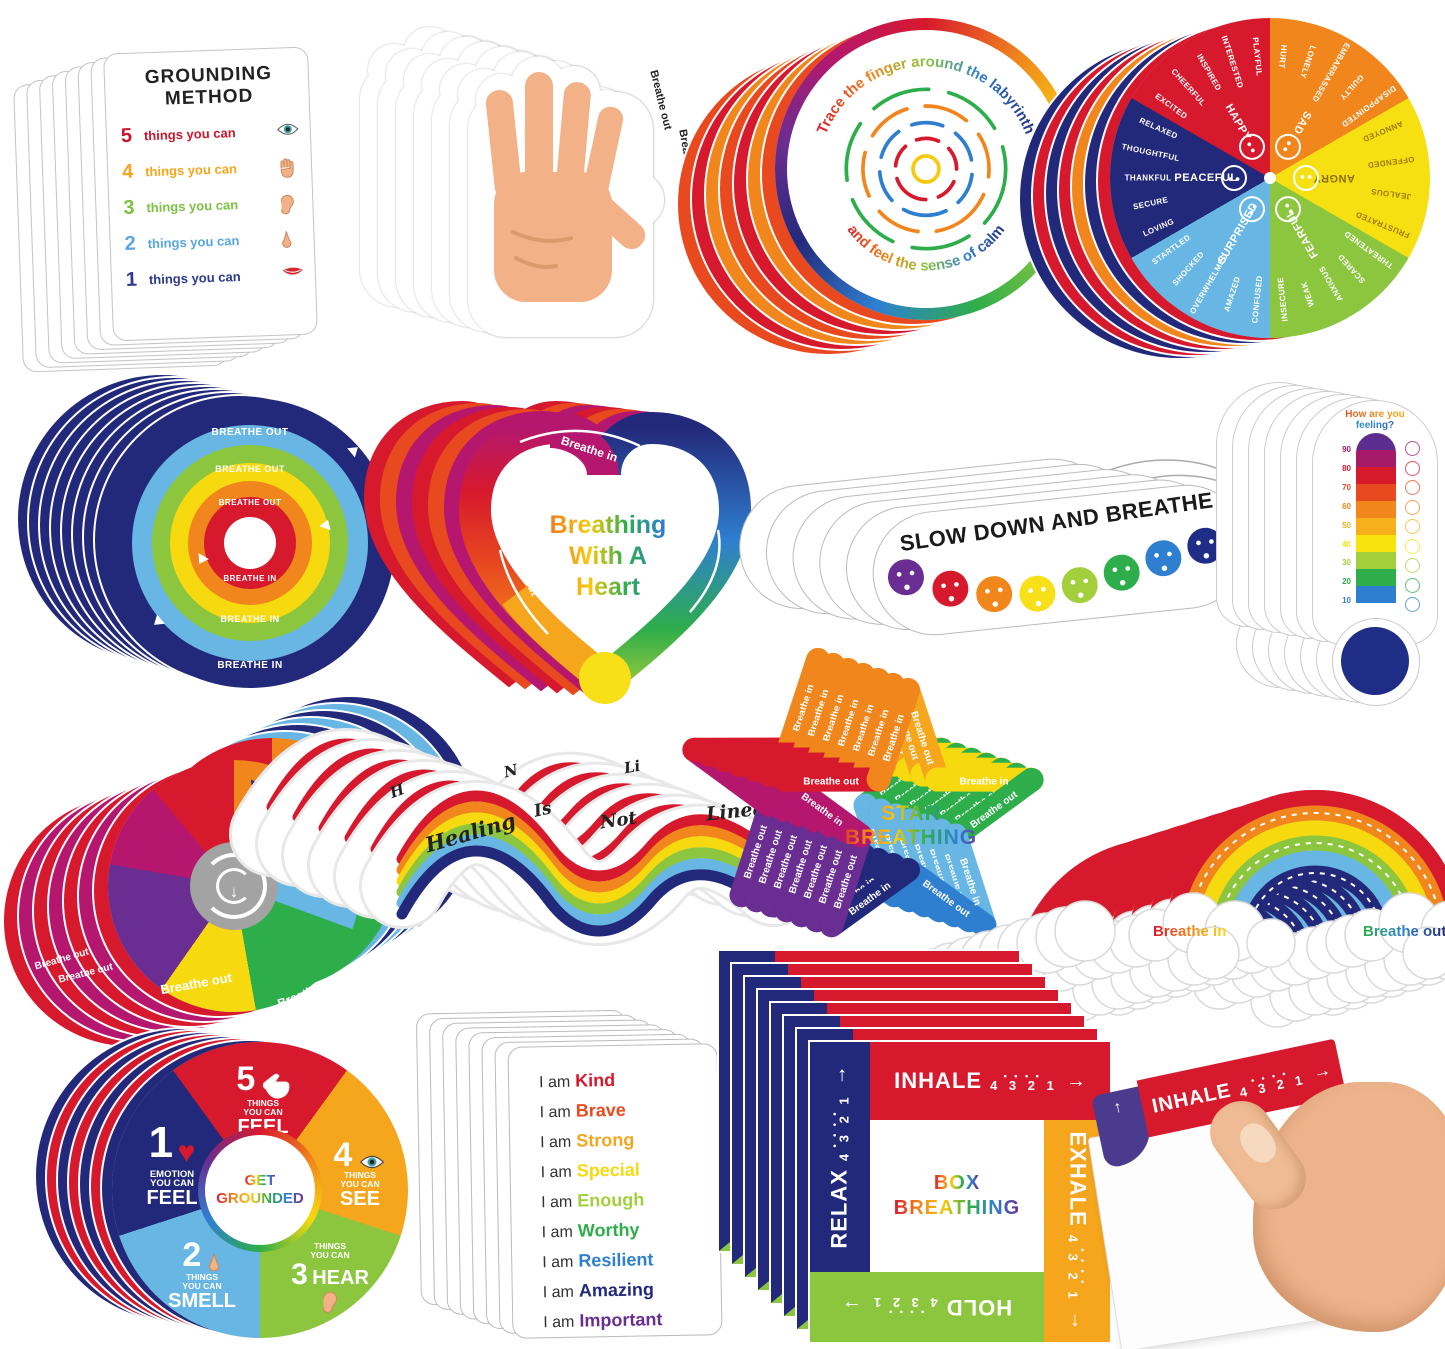 This screenshot has width=1445, height=1349. I want to click on affirmation-word: Kind, so click(595, 1080).